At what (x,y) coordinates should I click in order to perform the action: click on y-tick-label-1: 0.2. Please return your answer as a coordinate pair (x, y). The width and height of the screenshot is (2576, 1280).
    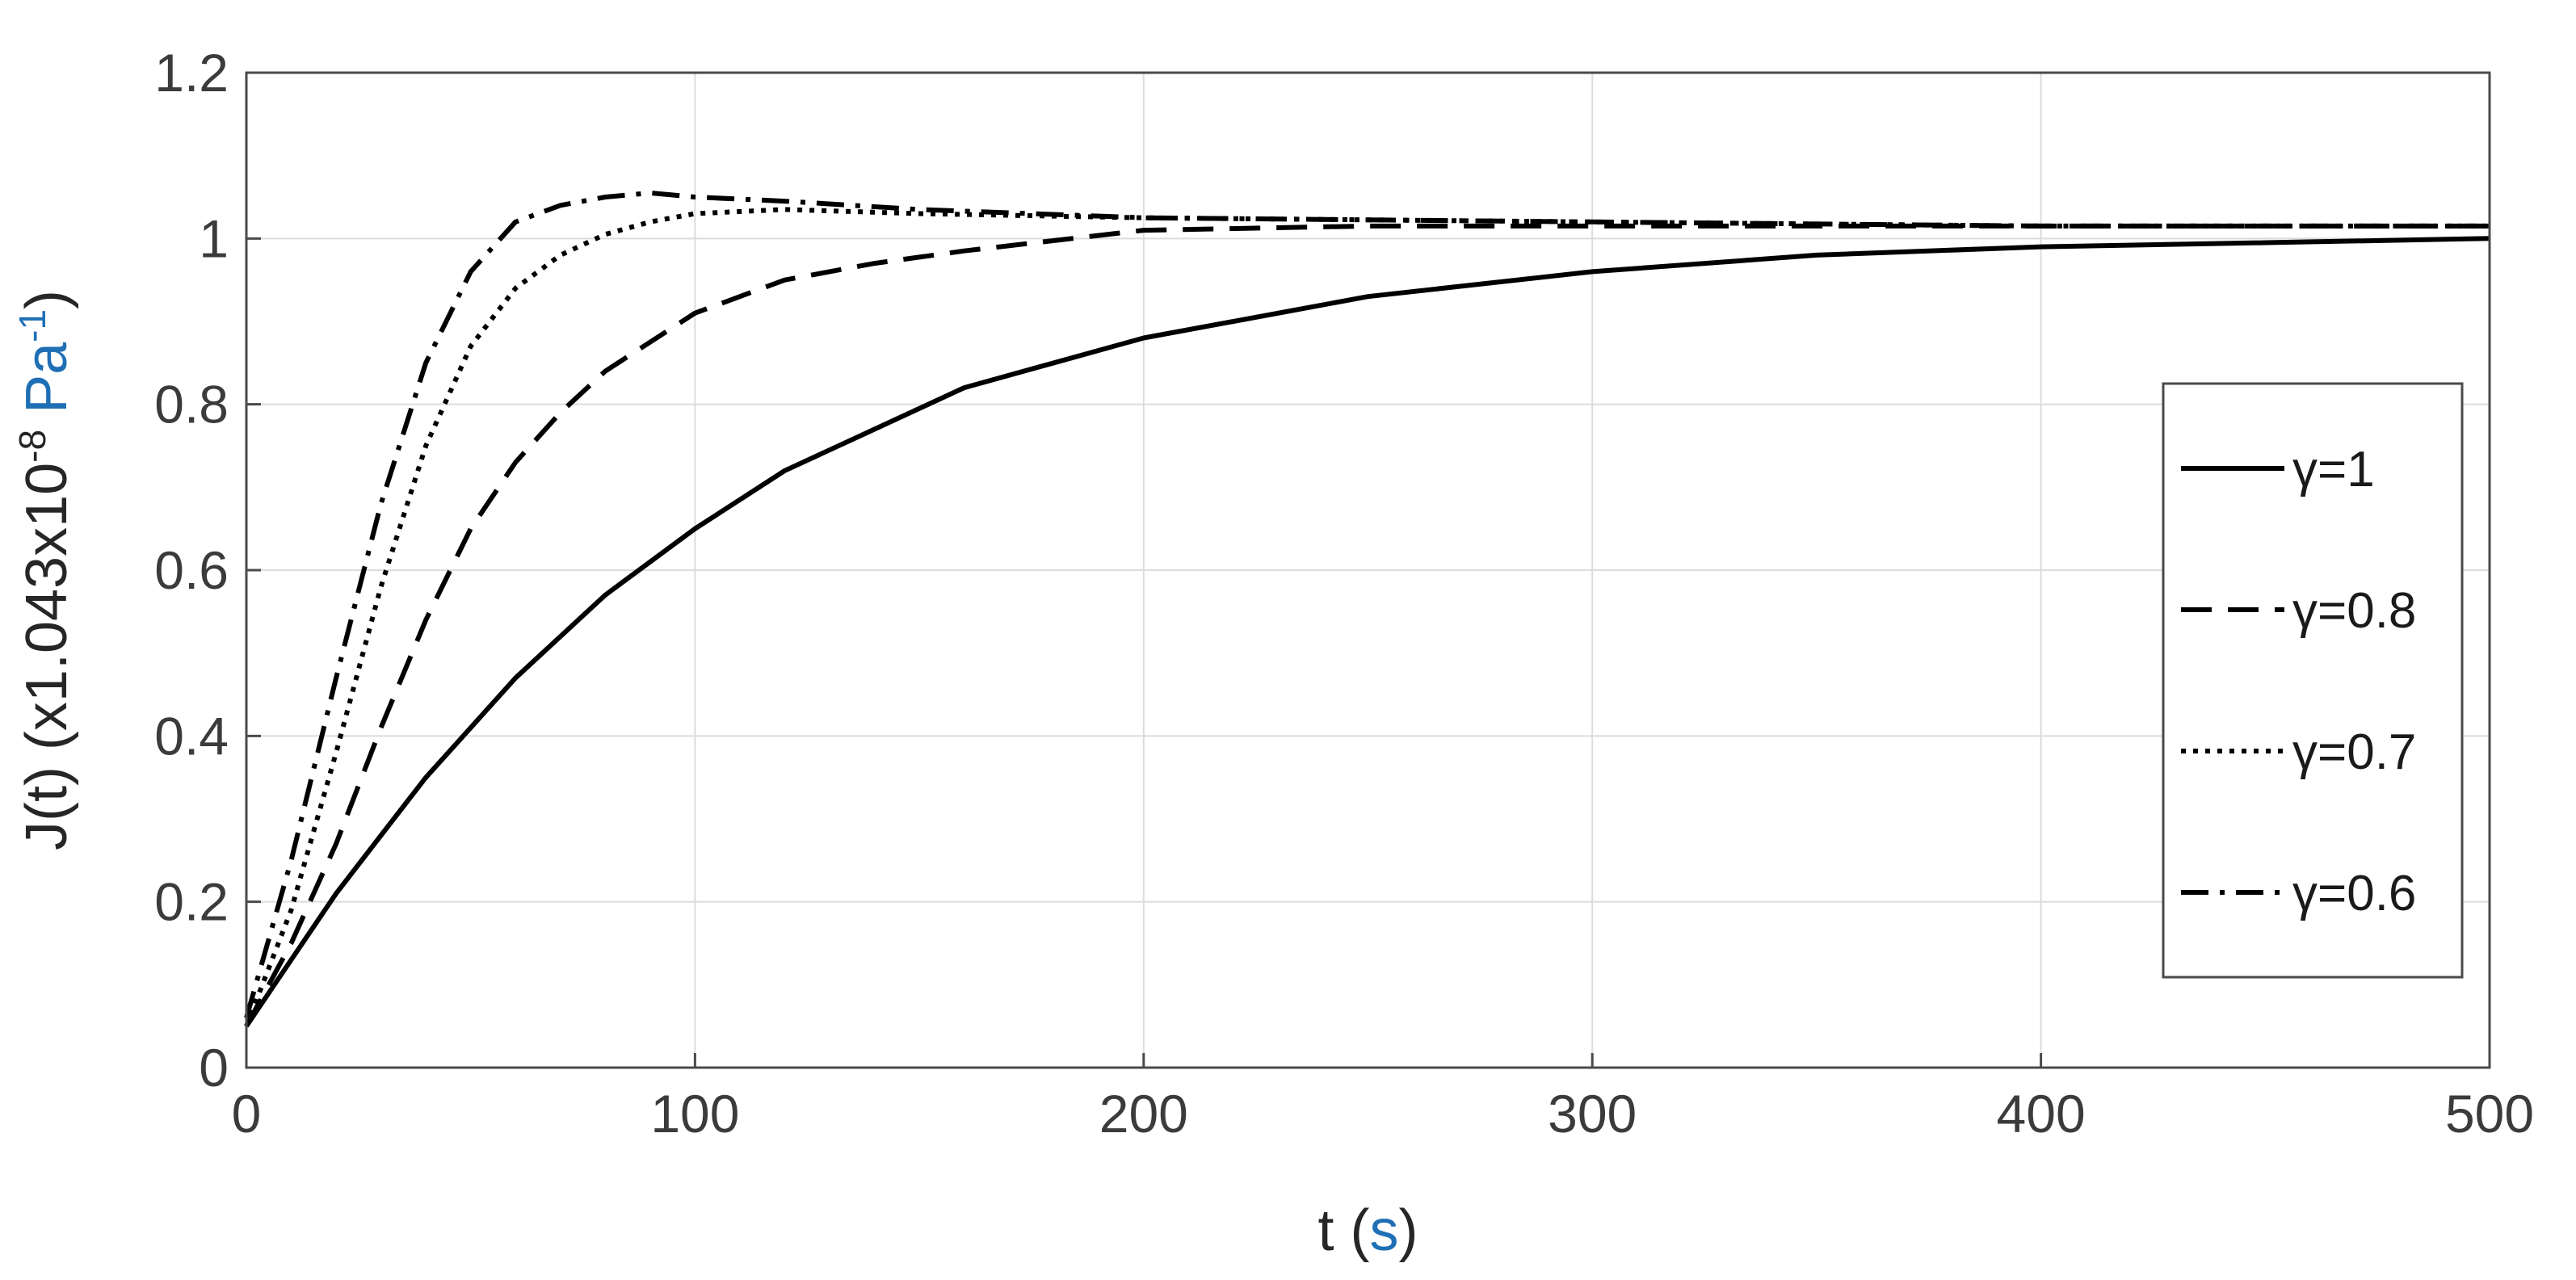
    Looking at the image, I should click on (191, 902).